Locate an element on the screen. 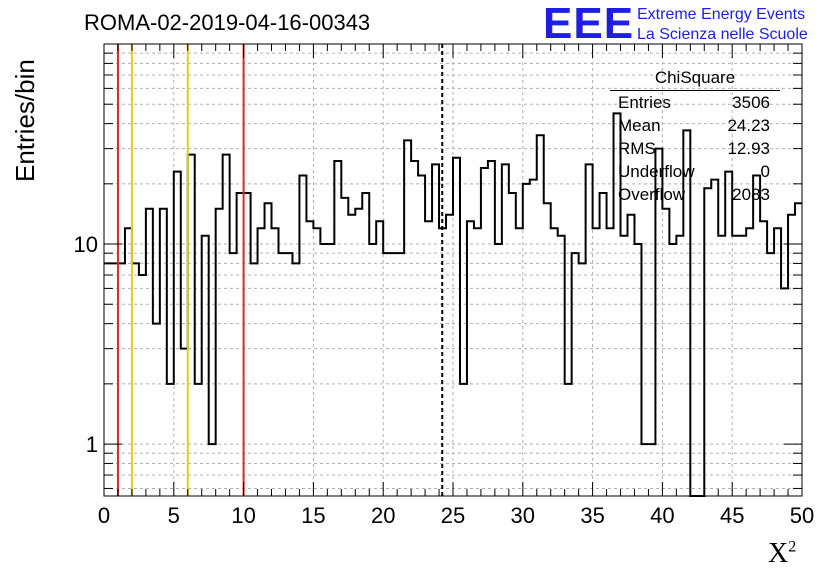 Image resolution: width=836 pixels, height=572 pixels. eee-logo: EEE is located at coordinates (589, 24).